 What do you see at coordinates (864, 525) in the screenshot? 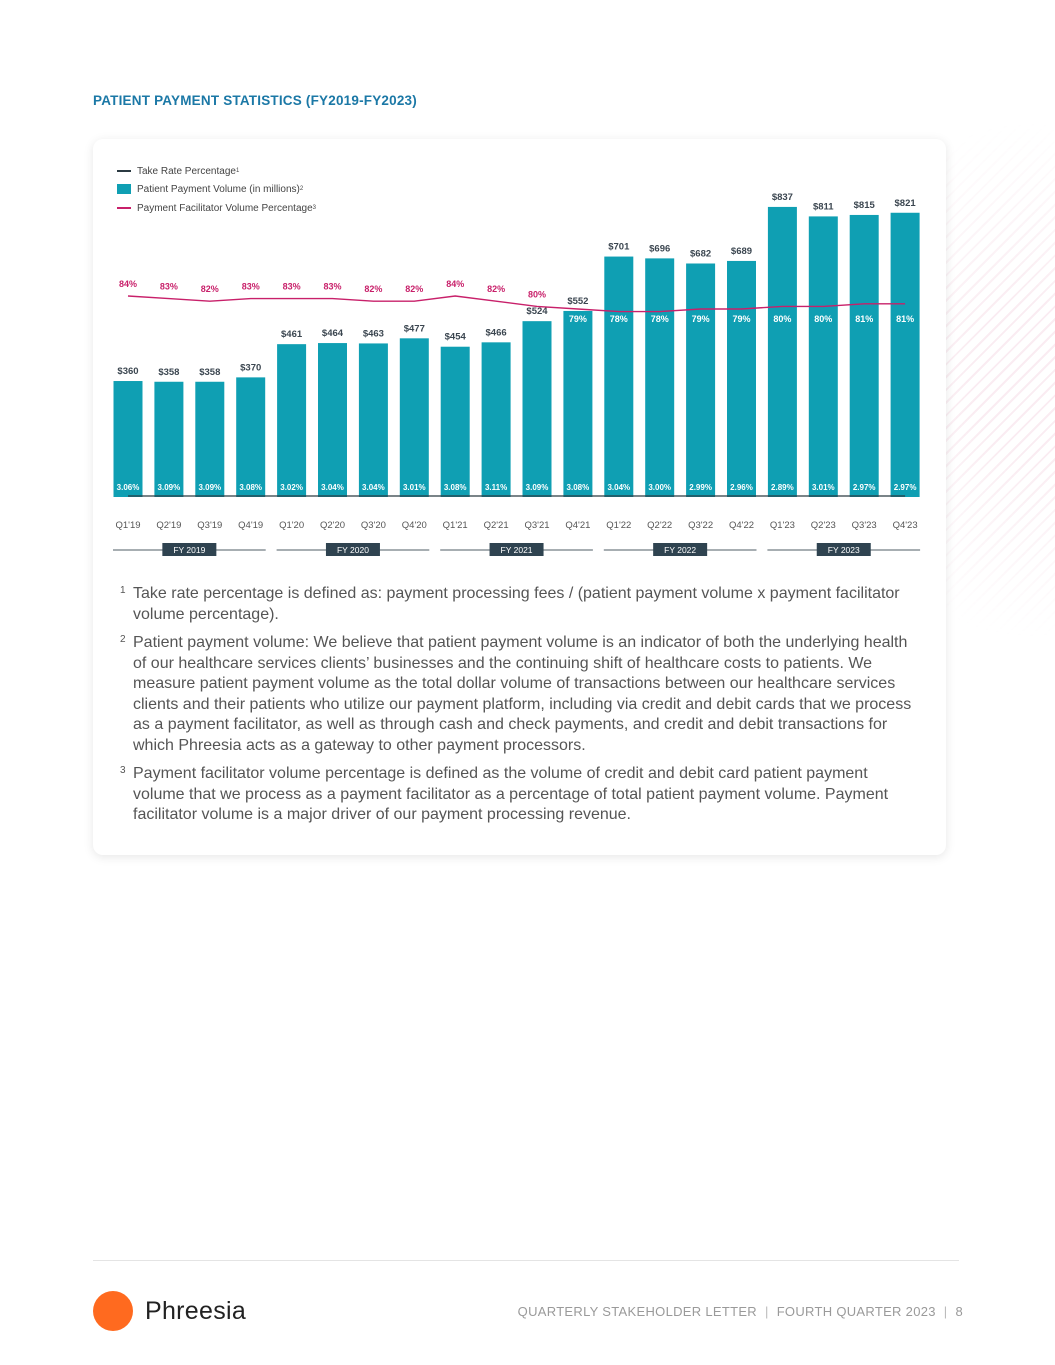
I see `quarter-label: Q3'23` at bounding box center [864, 525].